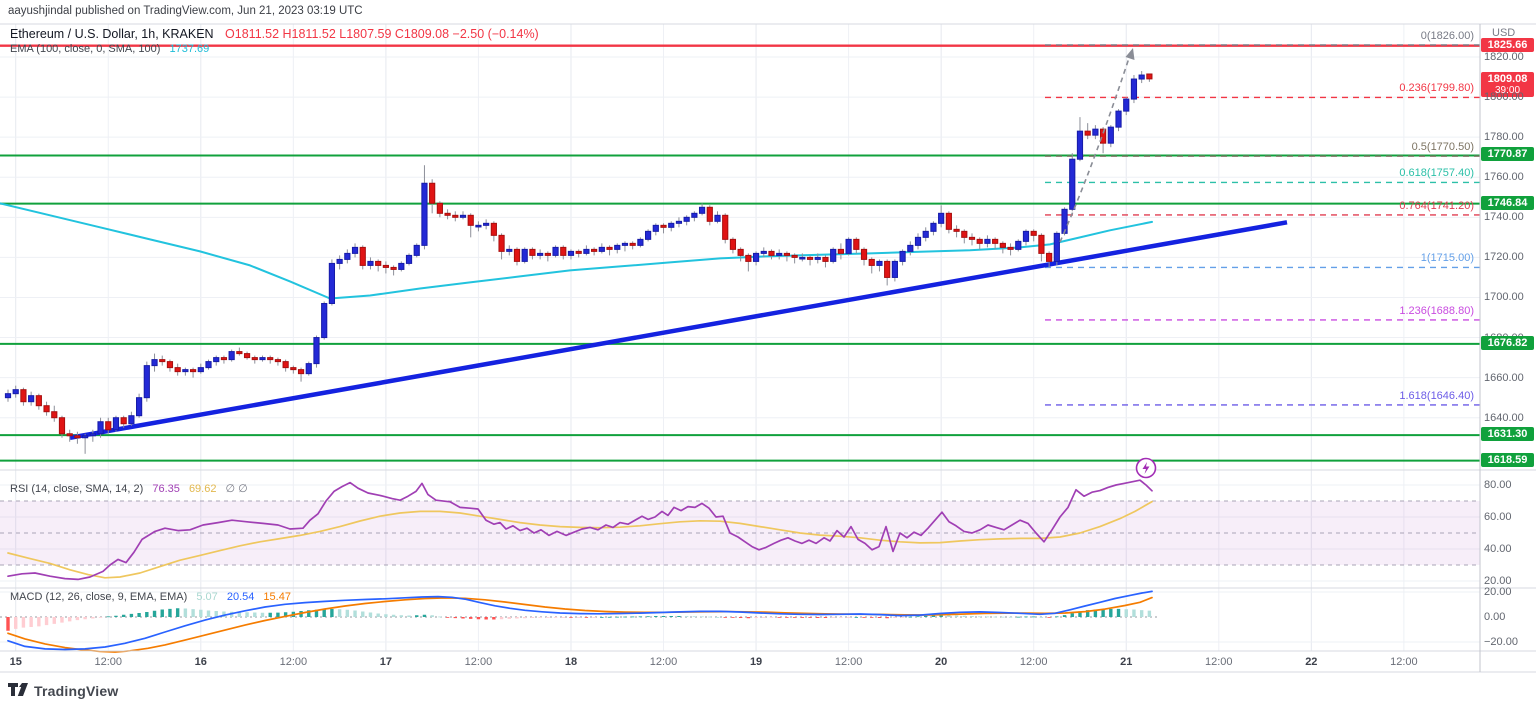 Image resolution: width=1536 pixels, height=707 pixels. Describe the element at coordinates (1504, 177) in the screenshot. I see `price-axis-label: 1760.00` at that location.